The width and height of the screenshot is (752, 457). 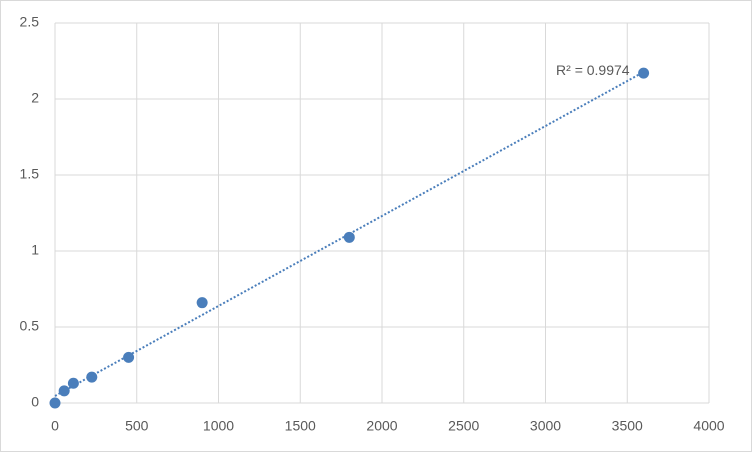 What do you see at coordinates (35, 98) in the screenshot?
I see `y-tick-label: 2` at bounding box center [35, 98].